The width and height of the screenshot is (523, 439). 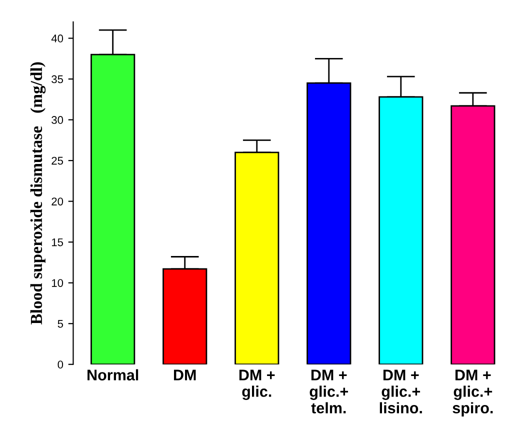 What do you see at coordinates (58, 160) in the screenshot?
I see `y-tick-label: 25` at bounding box center [58, 160].